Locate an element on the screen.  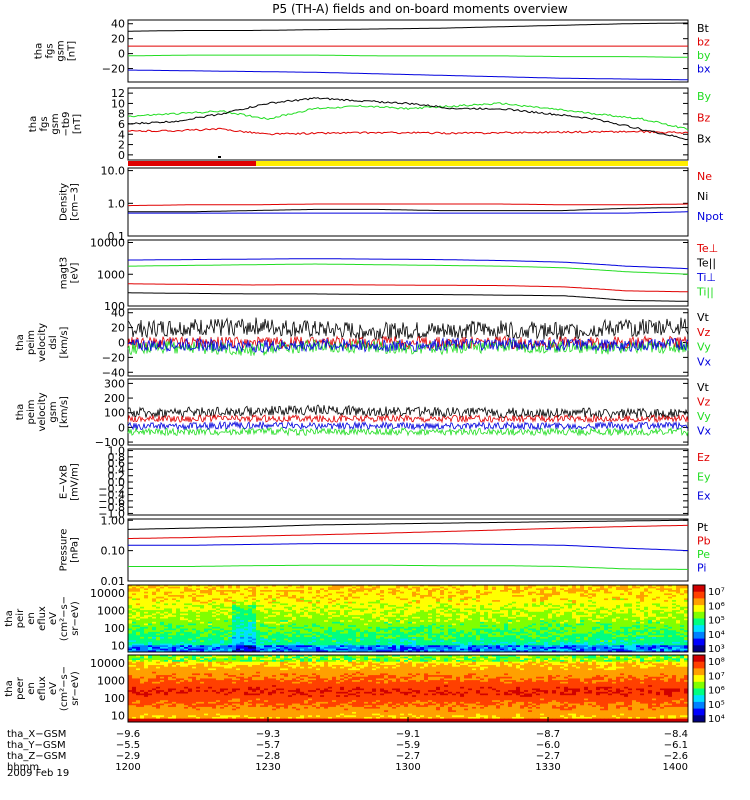
y-tick-label: 40 is located at coordinates (118, 24).